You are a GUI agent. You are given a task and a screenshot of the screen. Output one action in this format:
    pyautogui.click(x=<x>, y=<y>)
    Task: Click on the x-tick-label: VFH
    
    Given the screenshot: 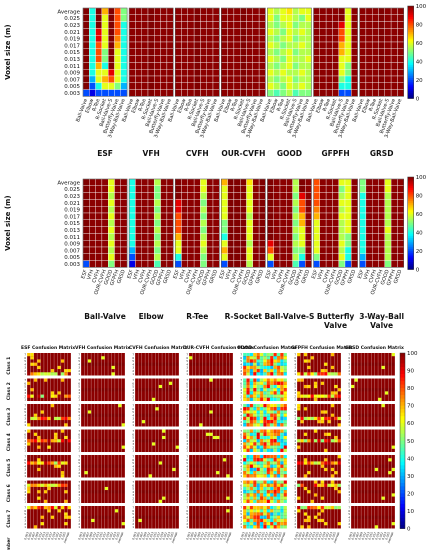 What is the action you would take?
    pyautogui.click(x=90, y=275)
    